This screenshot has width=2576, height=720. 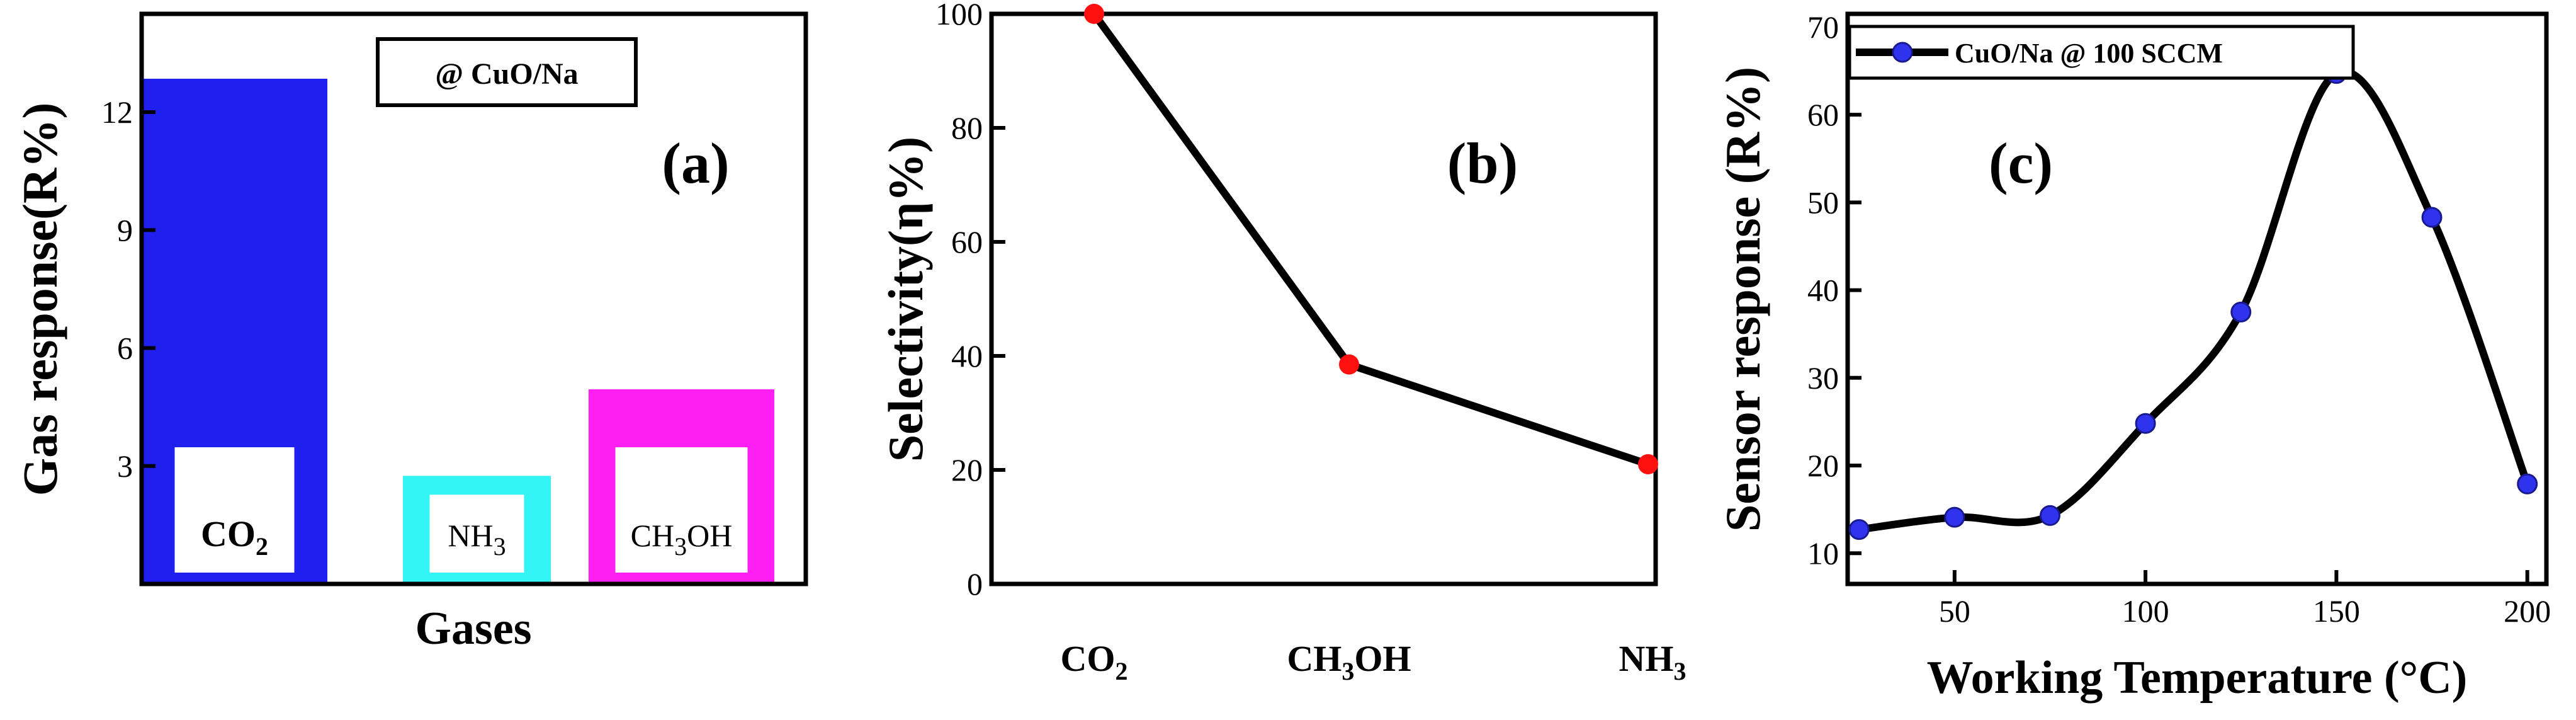 What do you see at coordinates (1823, 114) in the screenshot?
I see `chart-c-y-tick-label: 60` at bounding box center [1823, 114].